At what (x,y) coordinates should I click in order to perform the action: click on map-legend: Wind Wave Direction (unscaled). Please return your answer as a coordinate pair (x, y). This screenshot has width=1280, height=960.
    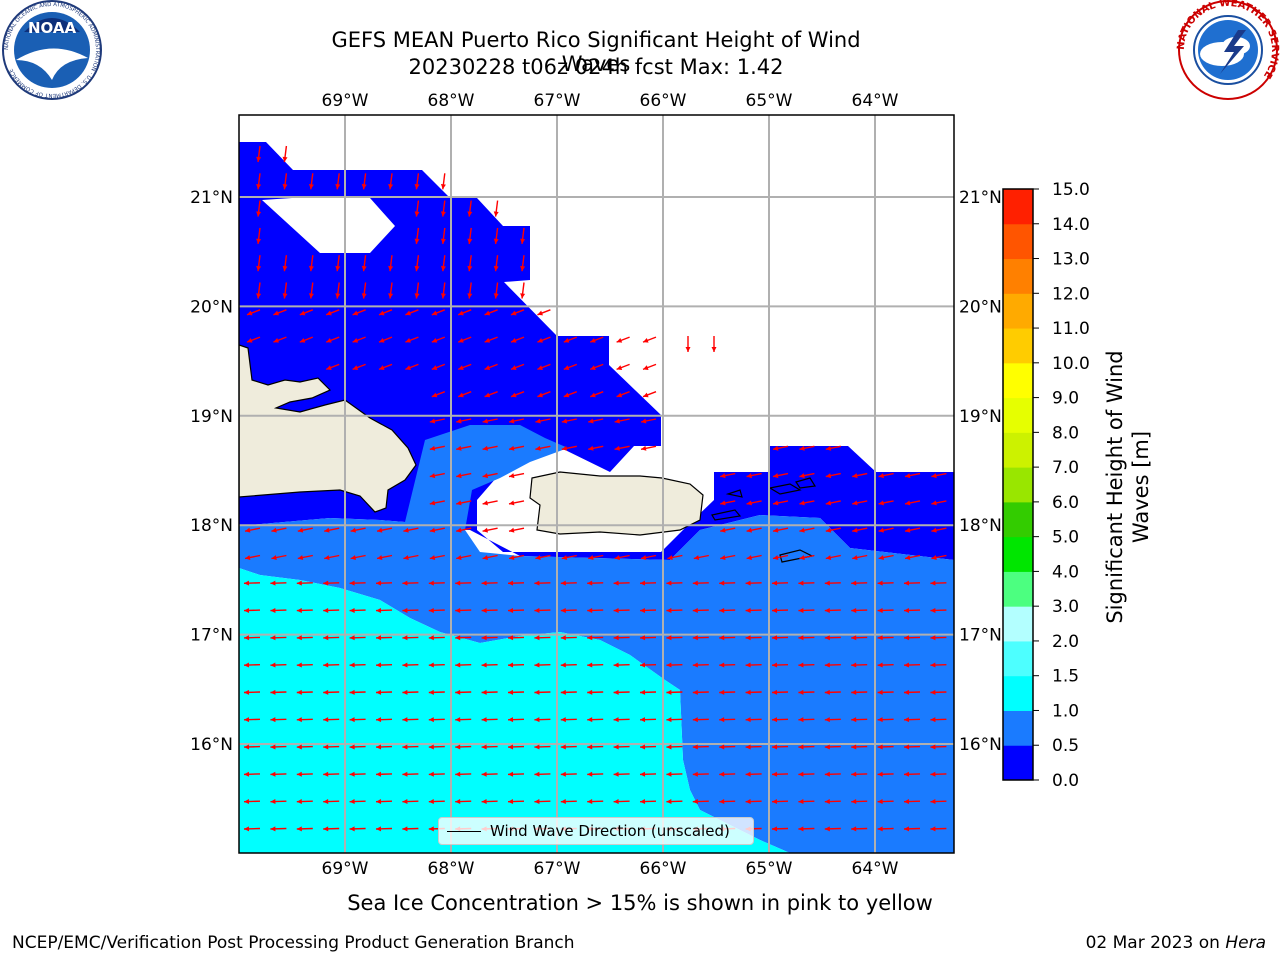
    Looking at the image, I should click on (596, 831).